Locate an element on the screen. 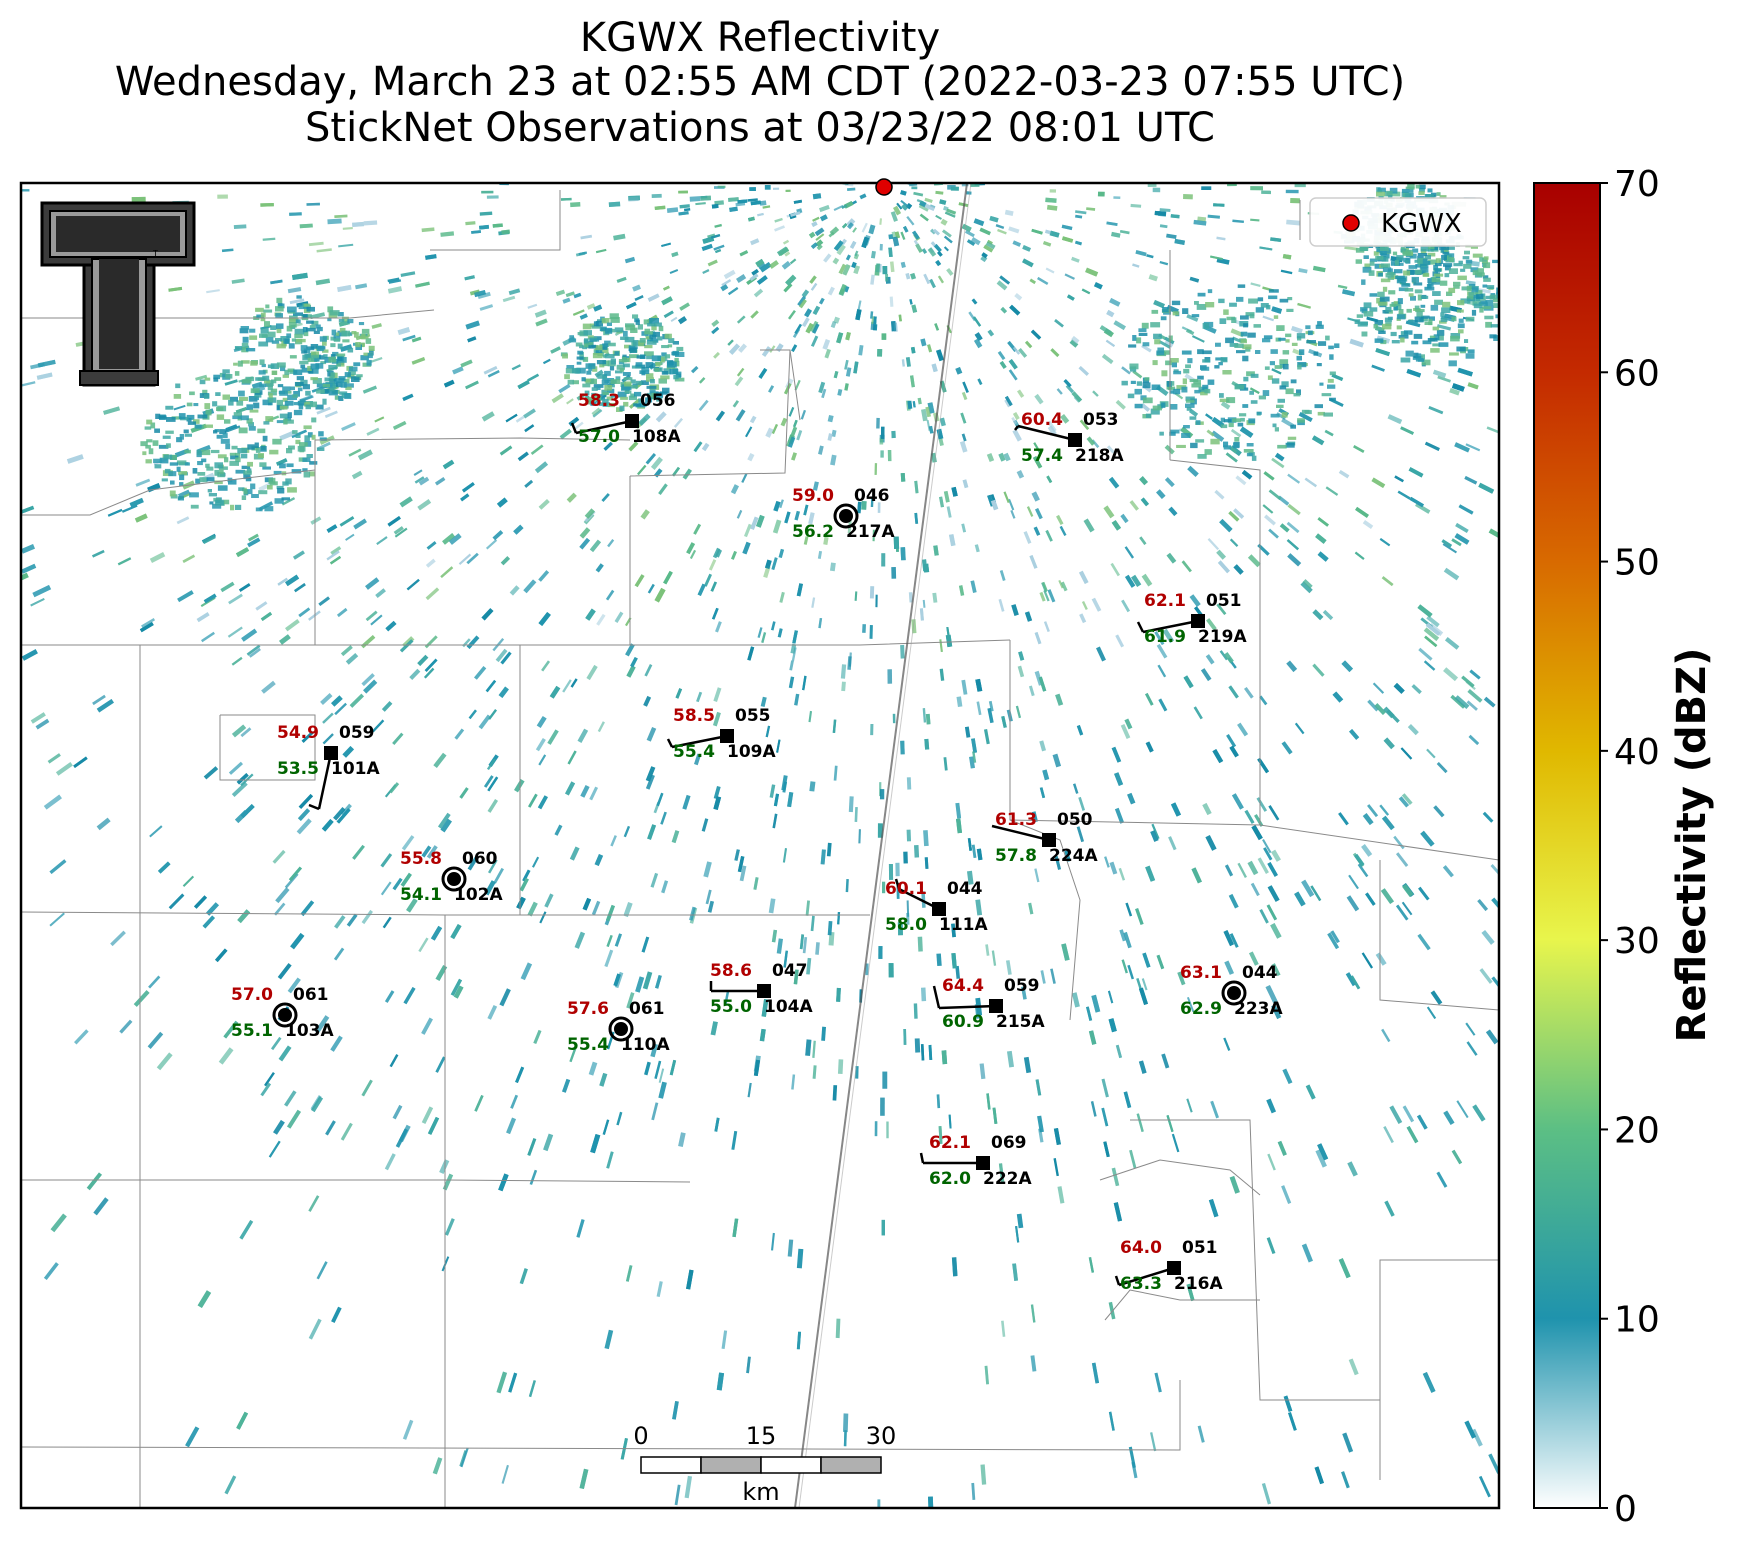 The image size is (1738, 1549). station-id: 110A is located at coordinates (645, 1045).